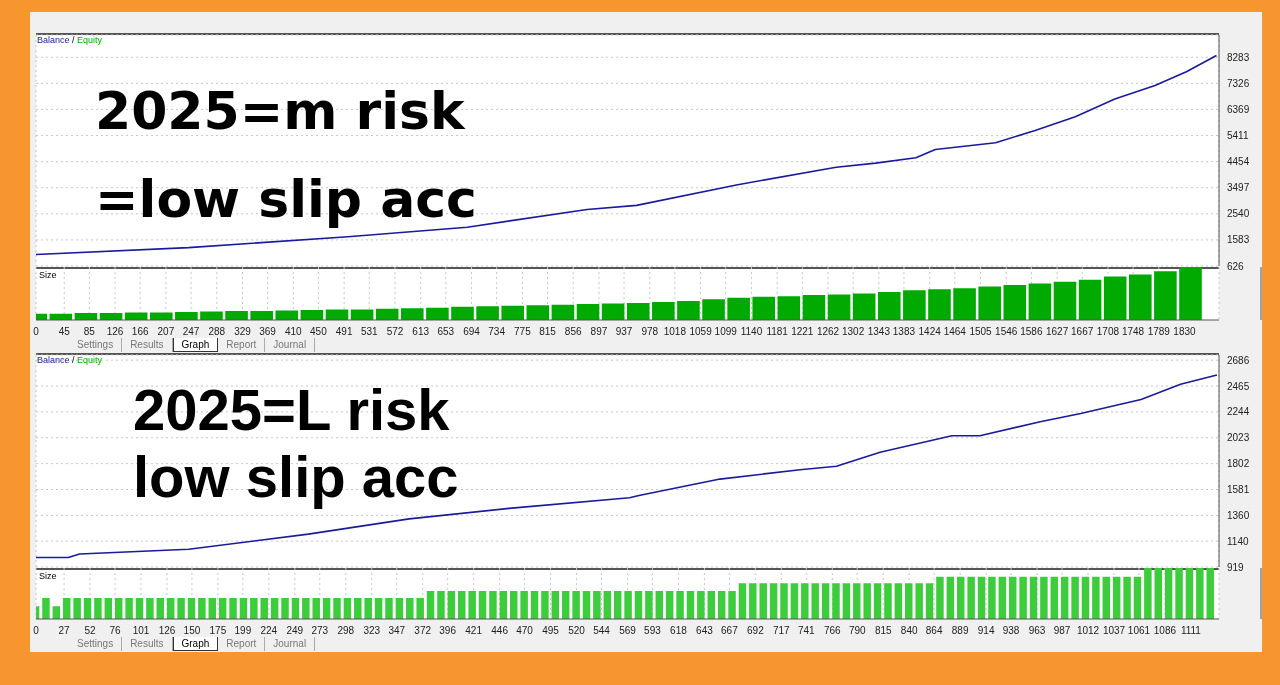  Describe the element at coordinates (166, 332) in the screenshot. I see `x-tick-label: 207` at that location.